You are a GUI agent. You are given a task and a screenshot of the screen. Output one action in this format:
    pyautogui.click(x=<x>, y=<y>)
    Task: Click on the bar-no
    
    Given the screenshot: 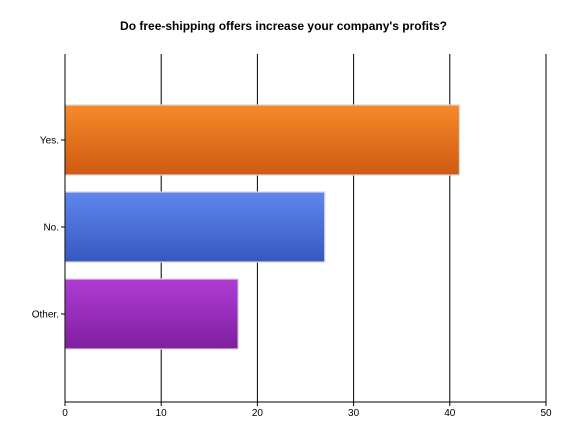 What is the action you would take?
    pyautogui.click(x=195, y=227)
    